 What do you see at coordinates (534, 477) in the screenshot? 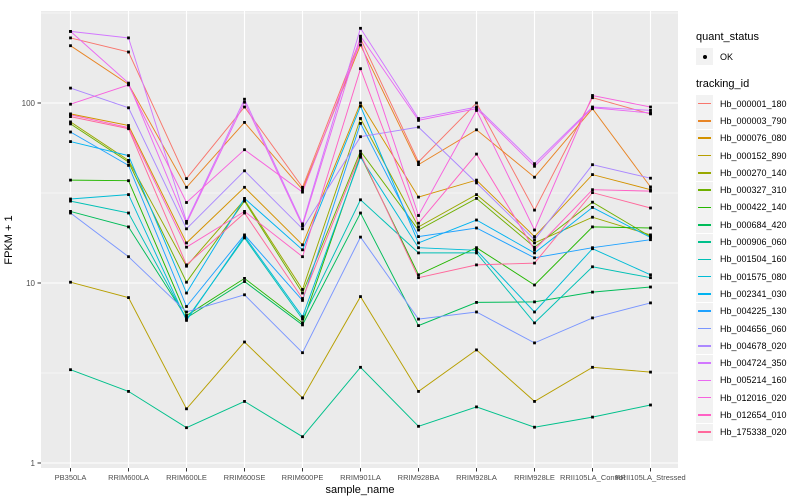
I see `x-tick-label: RRIM928LE` at bounding box center [534, 477].